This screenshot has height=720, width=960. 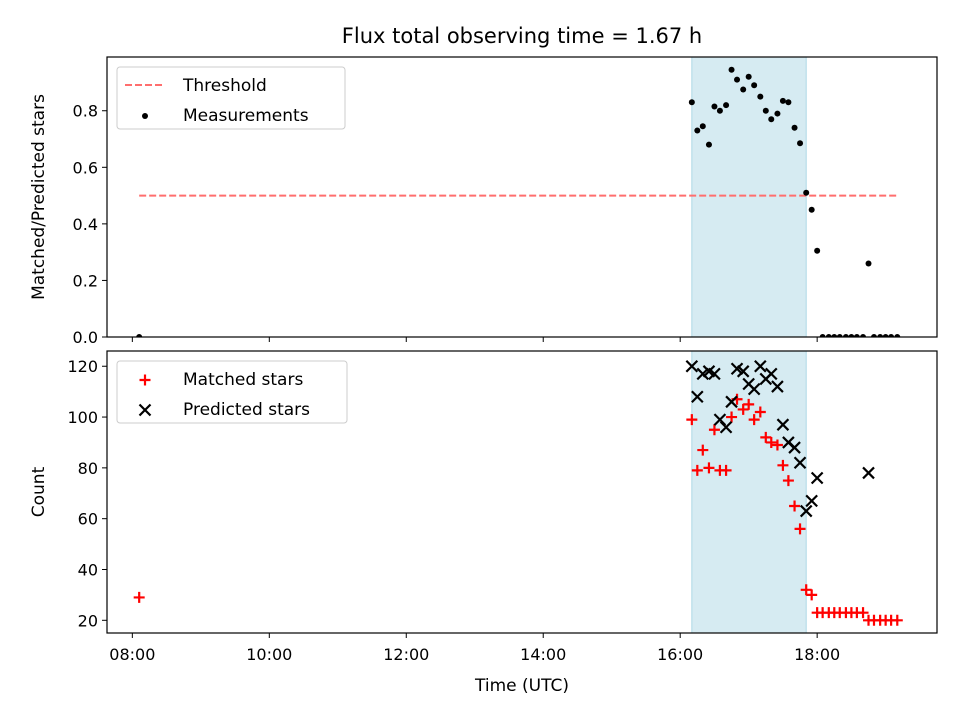 What do you see at coordinates (88, 519) in the screenshot?
I see `y-tick-label: 60` at bounding box center [88, 519].